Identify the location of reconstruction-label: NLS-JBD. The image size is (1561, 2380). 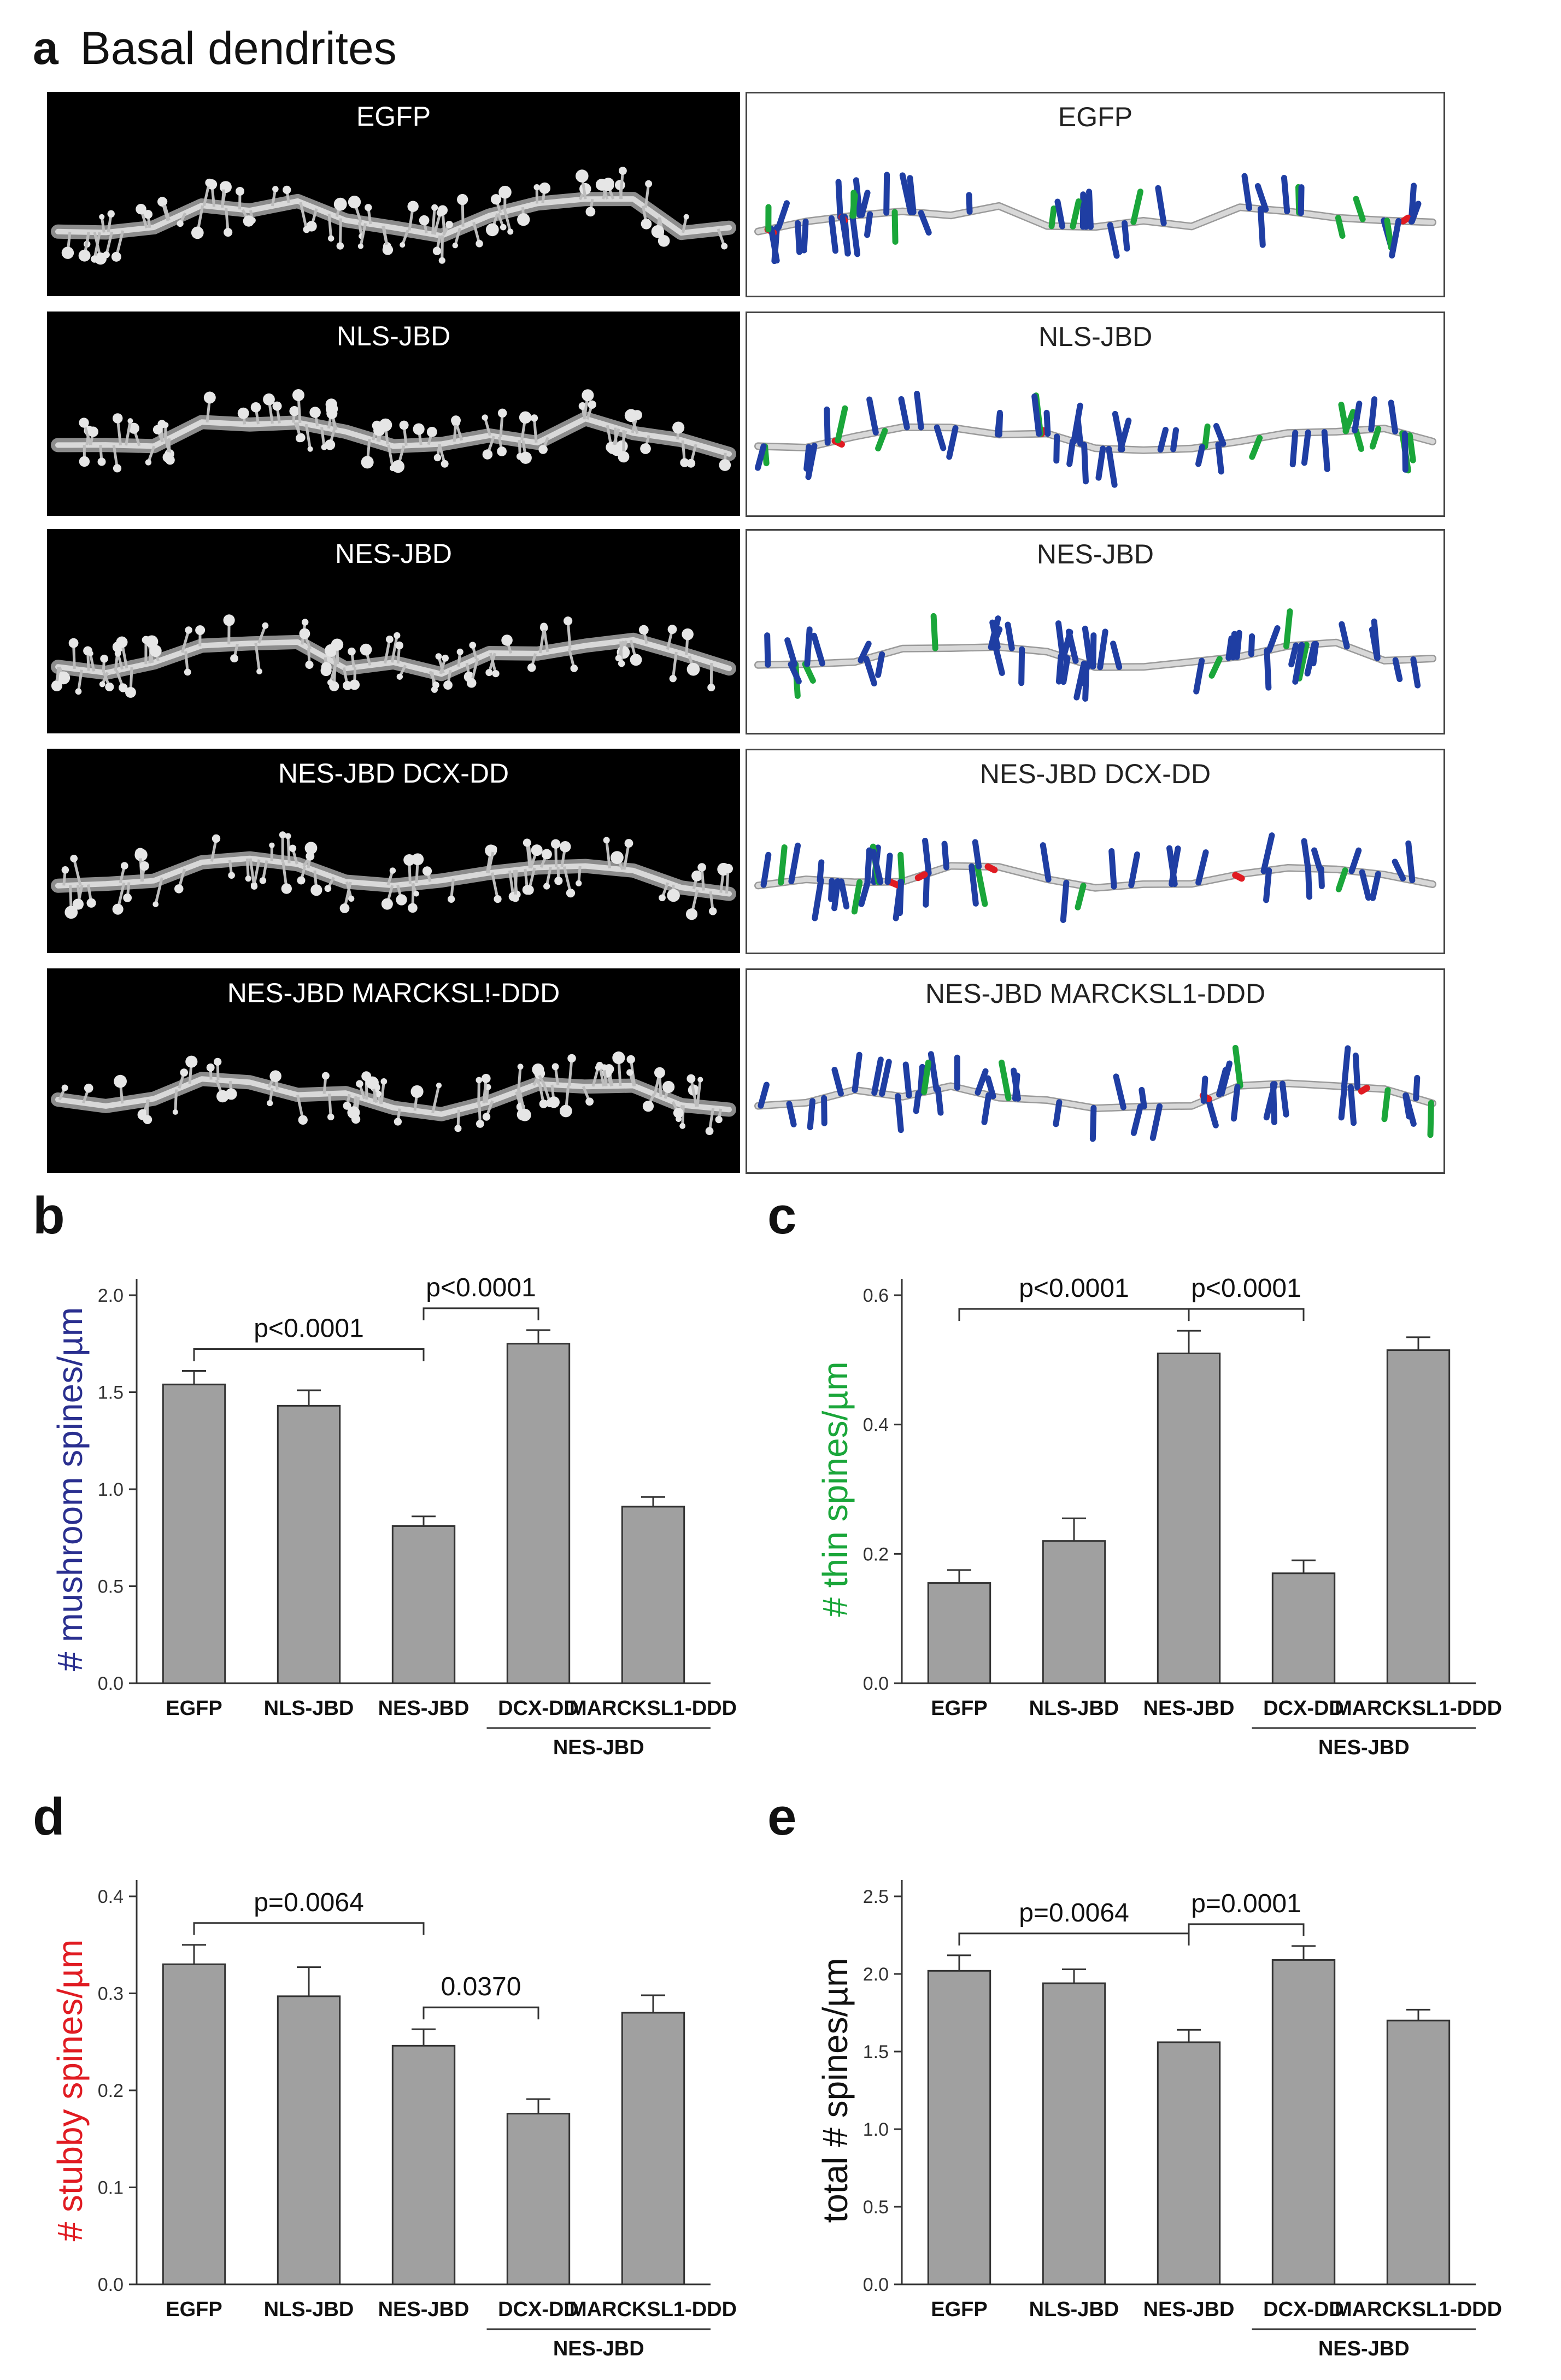
(1095, 336).